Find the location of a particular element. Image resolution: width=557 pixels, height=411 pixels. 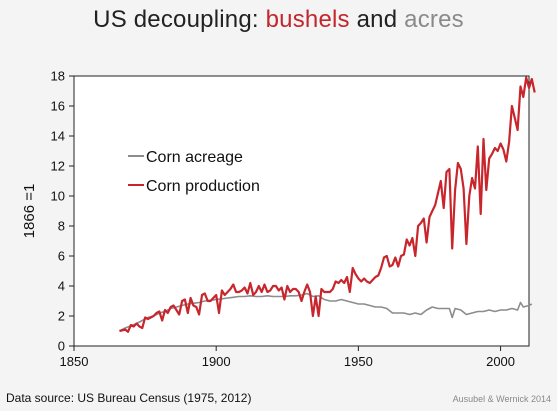

x-tick-label: 1850 is located at coordinates (74, 361).